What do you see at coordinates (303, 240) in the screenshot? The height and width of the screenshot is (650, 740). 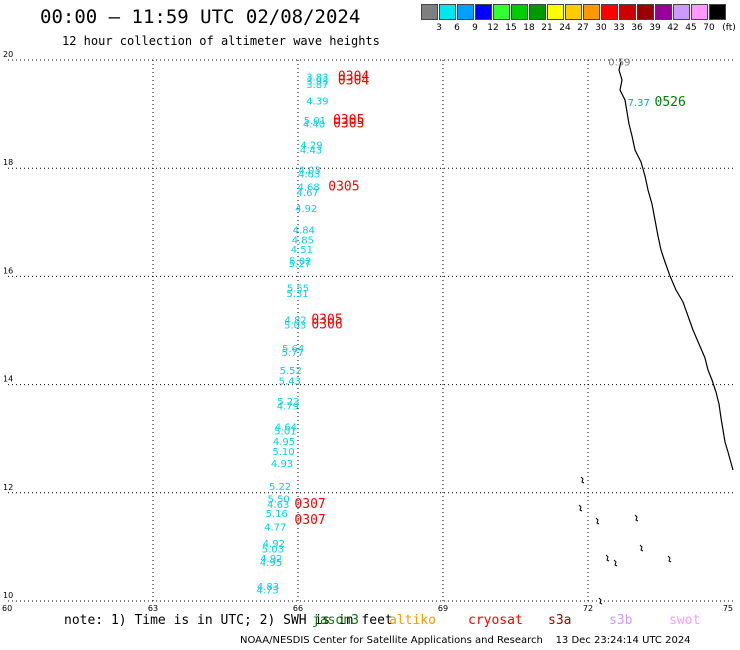 I see `swh-value: 4.85` at bounding box center [303, 240].